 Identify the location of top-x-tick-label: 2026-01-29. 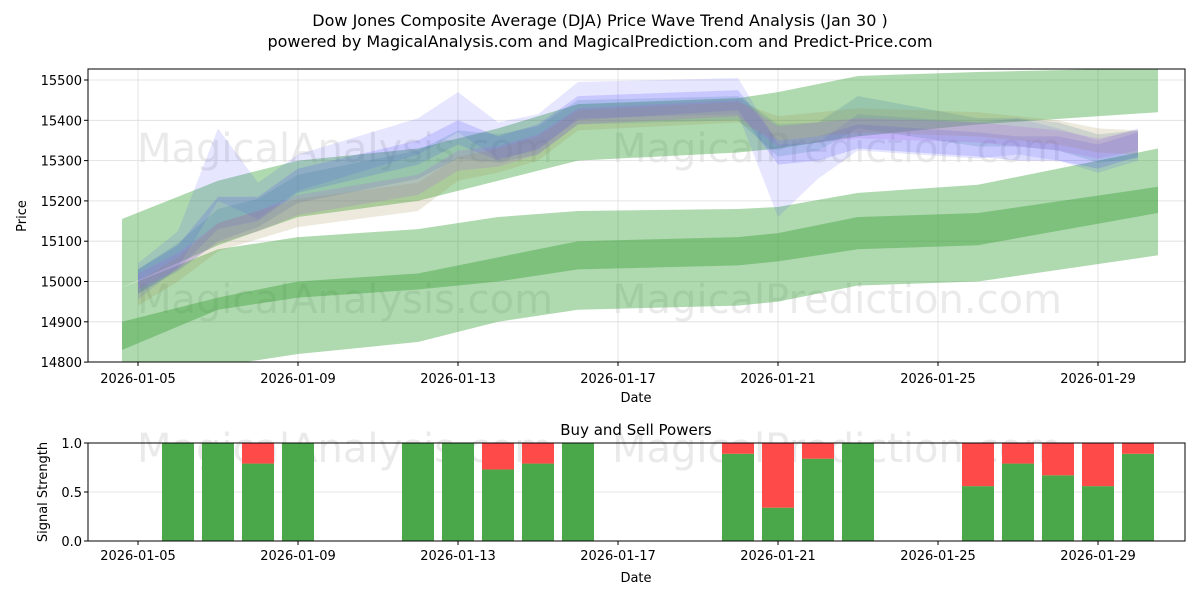
(1098, 379).